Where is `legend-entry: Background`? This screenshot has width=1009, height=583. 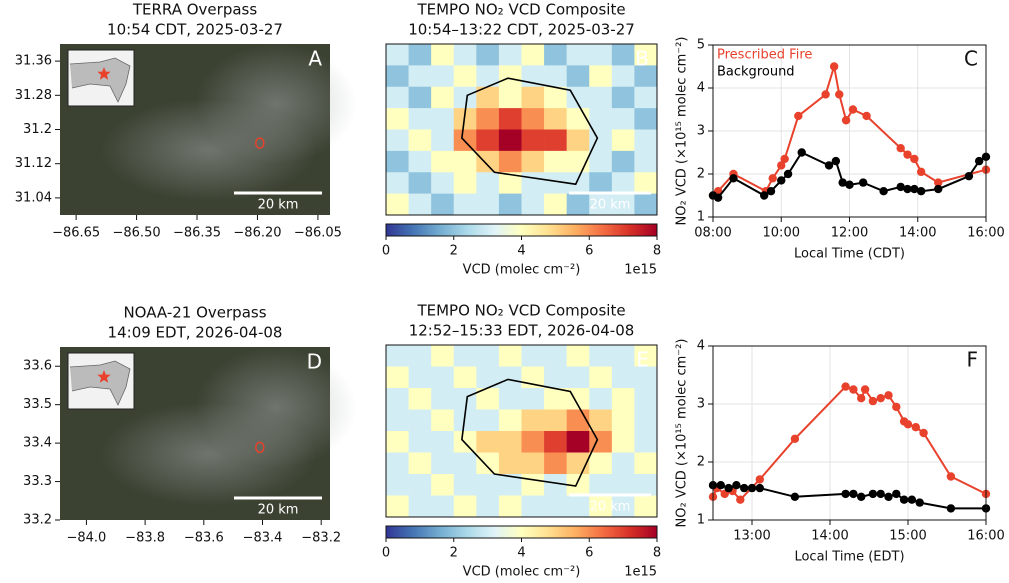
legend-entry: Background is located at coordinates (756, 72).